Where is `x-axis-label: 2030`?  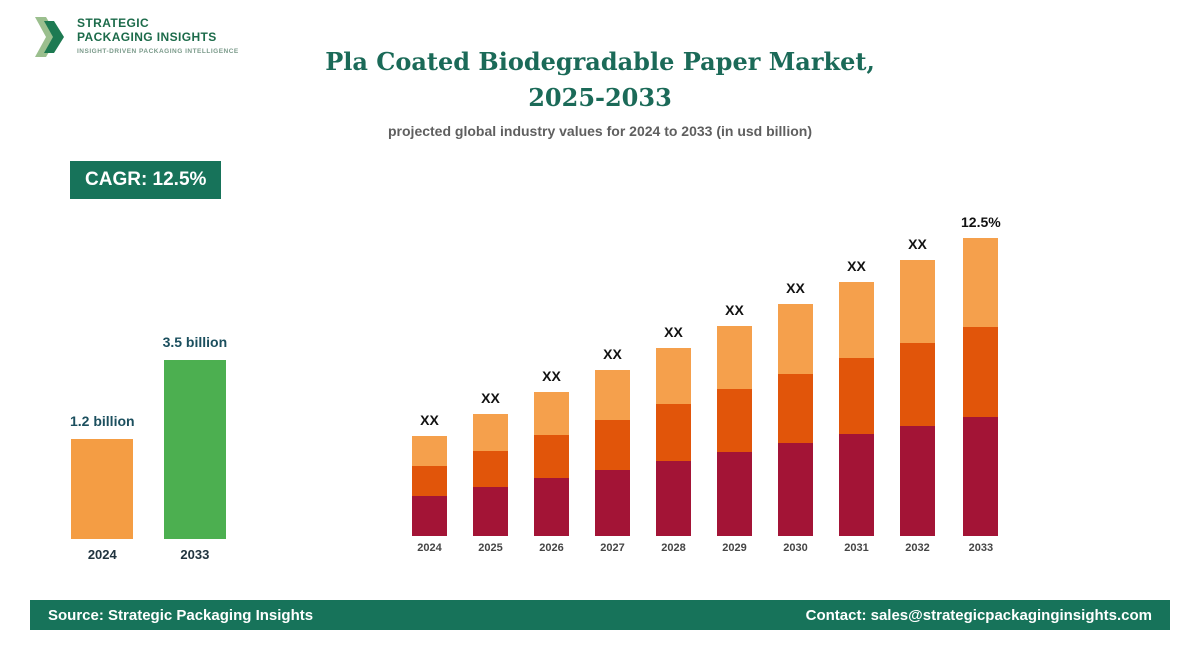 x-axis-label: 2030 is located at coordinates (795, 548).